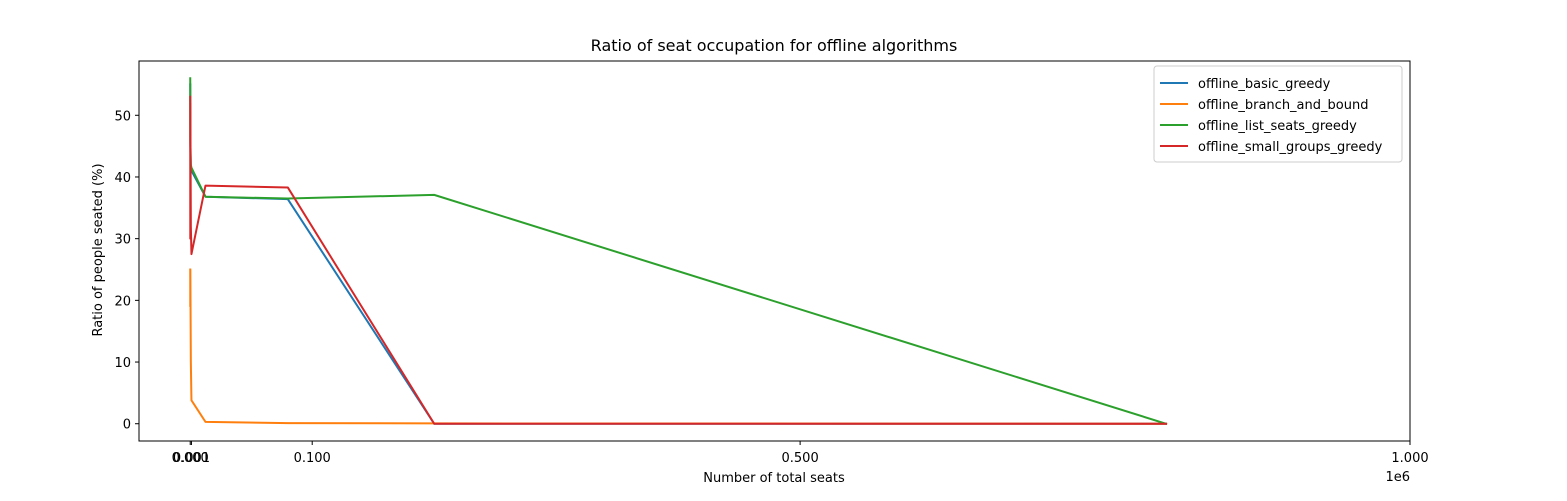 The width and height of the screenshot is (1567, 501). Describe the element at coordinates (1264, 84) in the screenshot. I see `legend-label-offline-basic-greedy: offline_basic_greedy` at that location.